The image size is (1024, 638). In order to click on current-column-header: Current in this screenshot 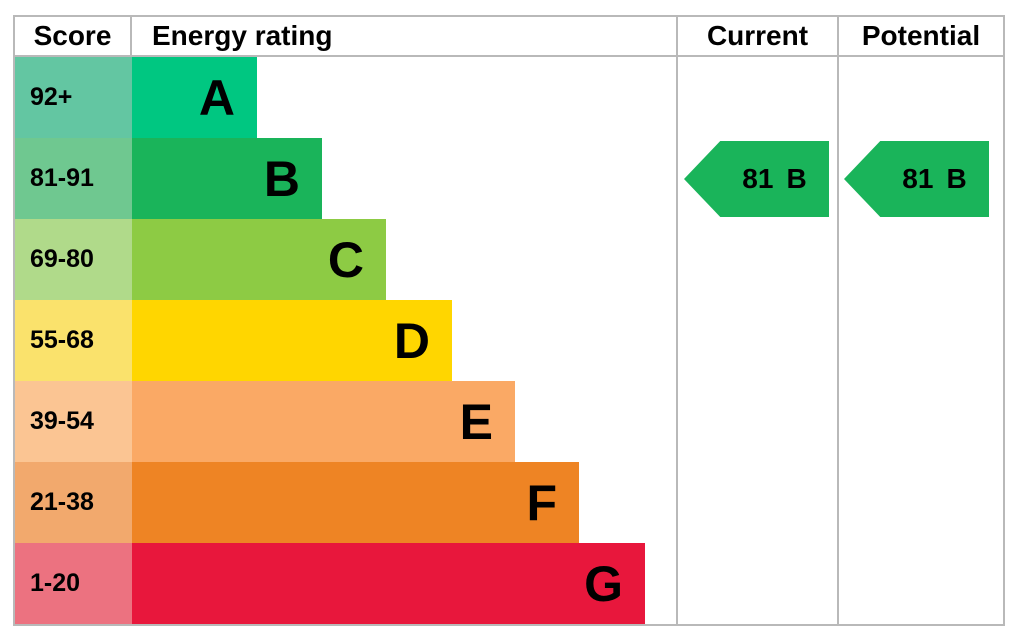, I will do `click(756, 37)`.